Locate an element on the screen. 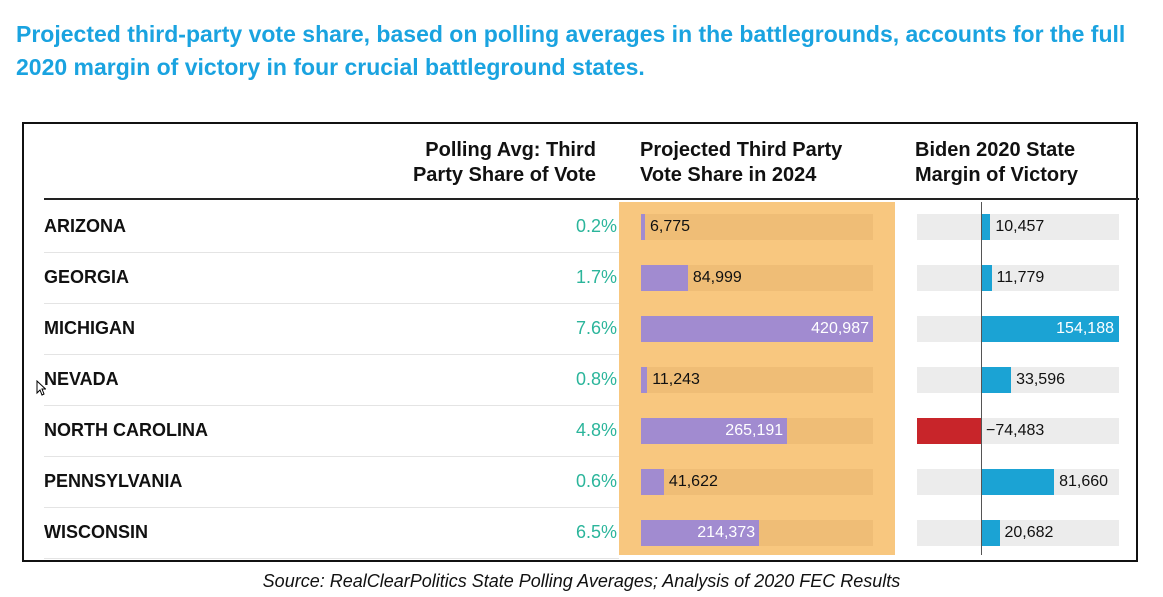 The height and width of the screenshot is (597, 1163). polling-average-value: 4.8% is located at coordinates (596, 430).